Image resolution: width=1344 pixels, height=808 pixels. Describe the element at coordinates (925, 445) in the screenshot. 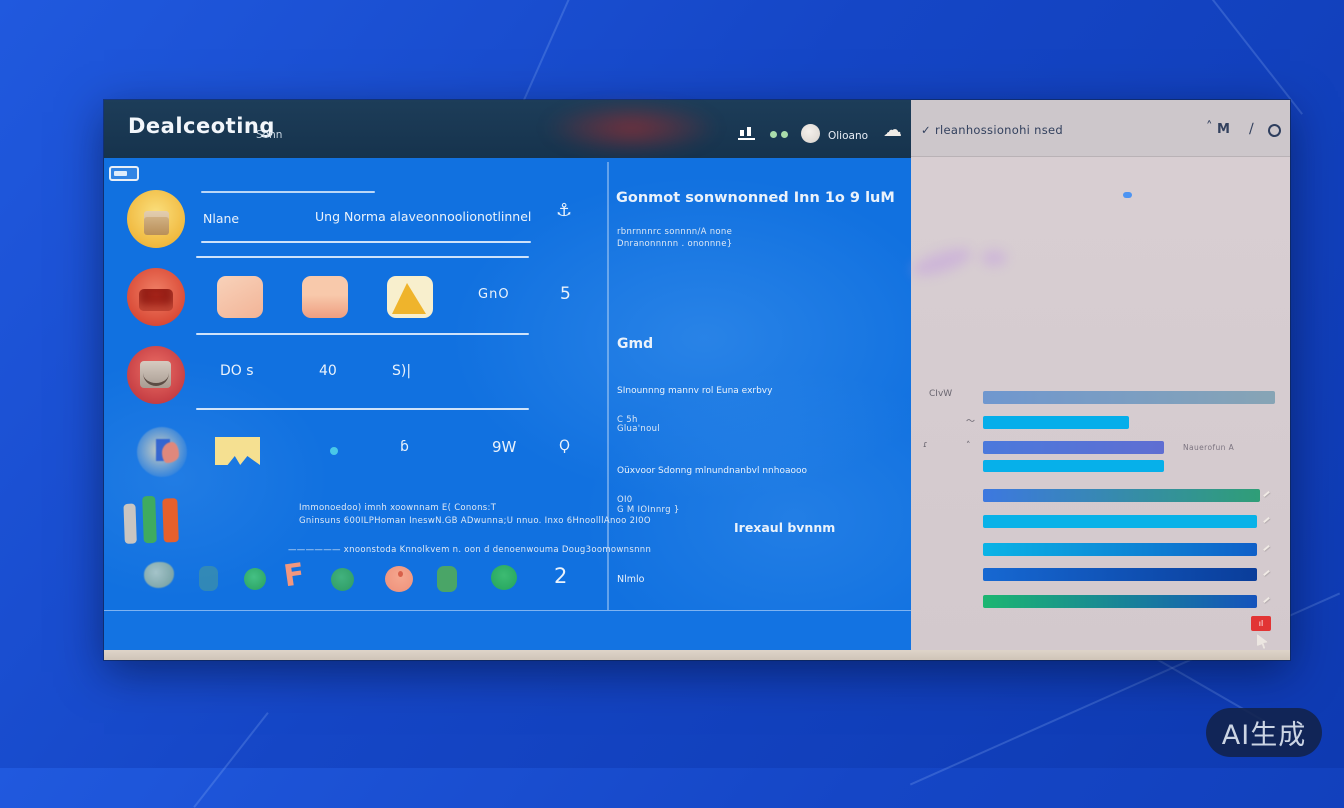

I see `bar-axis-mark: ɾ` at that location.